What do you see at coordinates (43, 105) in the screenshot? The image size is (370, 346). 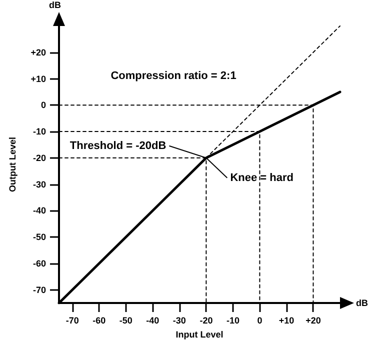 I see `y-tick-label: 0` at bounding box center [43, 105].